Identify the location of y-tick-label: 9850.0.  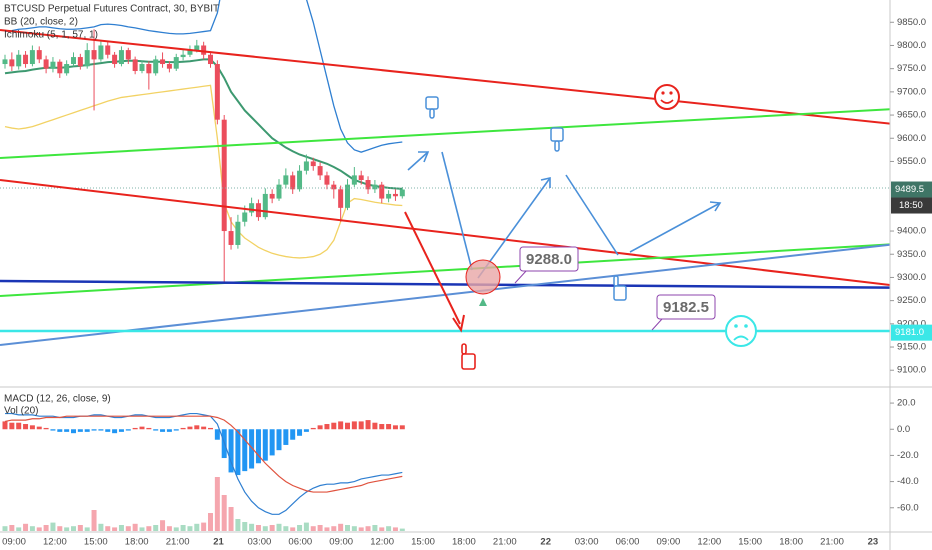
(911, 22).